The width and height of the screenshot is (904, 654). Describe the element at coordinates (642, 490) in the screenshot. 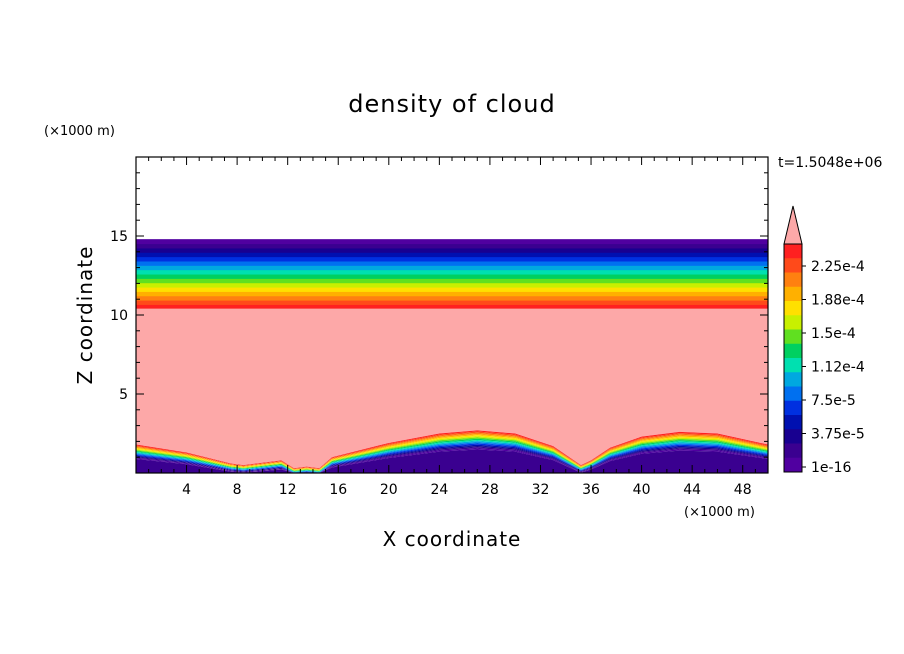

I see `x-tick-label: 40` at that location.